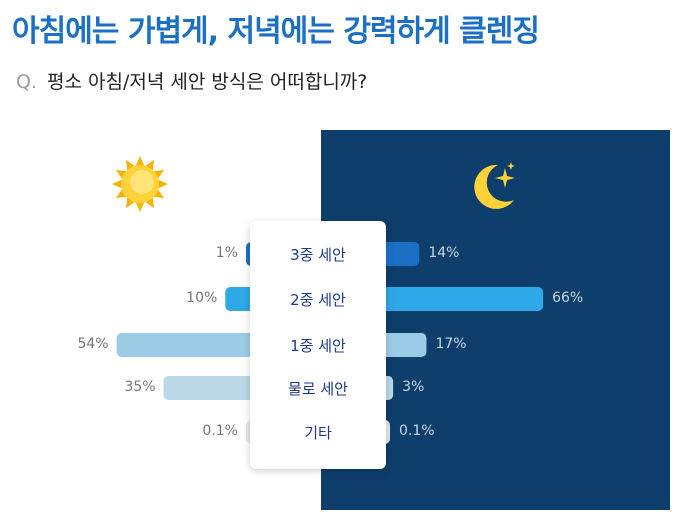 The width and height of the screenshot is (680, 517). What do you see at coordinates (93, 344) in the screenshot?
I see `value-label-morning: 54%` at bounding box center [93, 344].